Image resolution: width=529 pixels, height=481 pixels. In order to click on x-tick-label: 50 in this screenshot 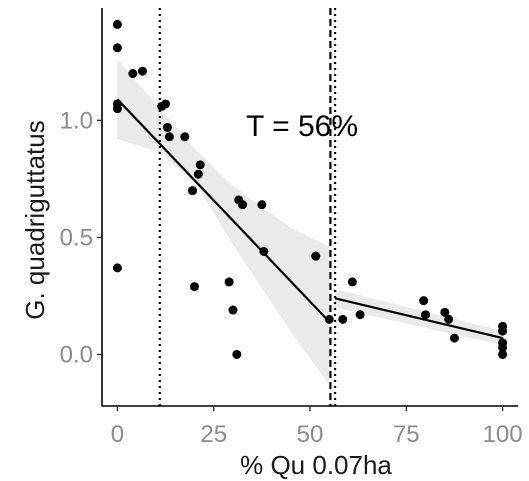, I will do `click(310, 434)`.